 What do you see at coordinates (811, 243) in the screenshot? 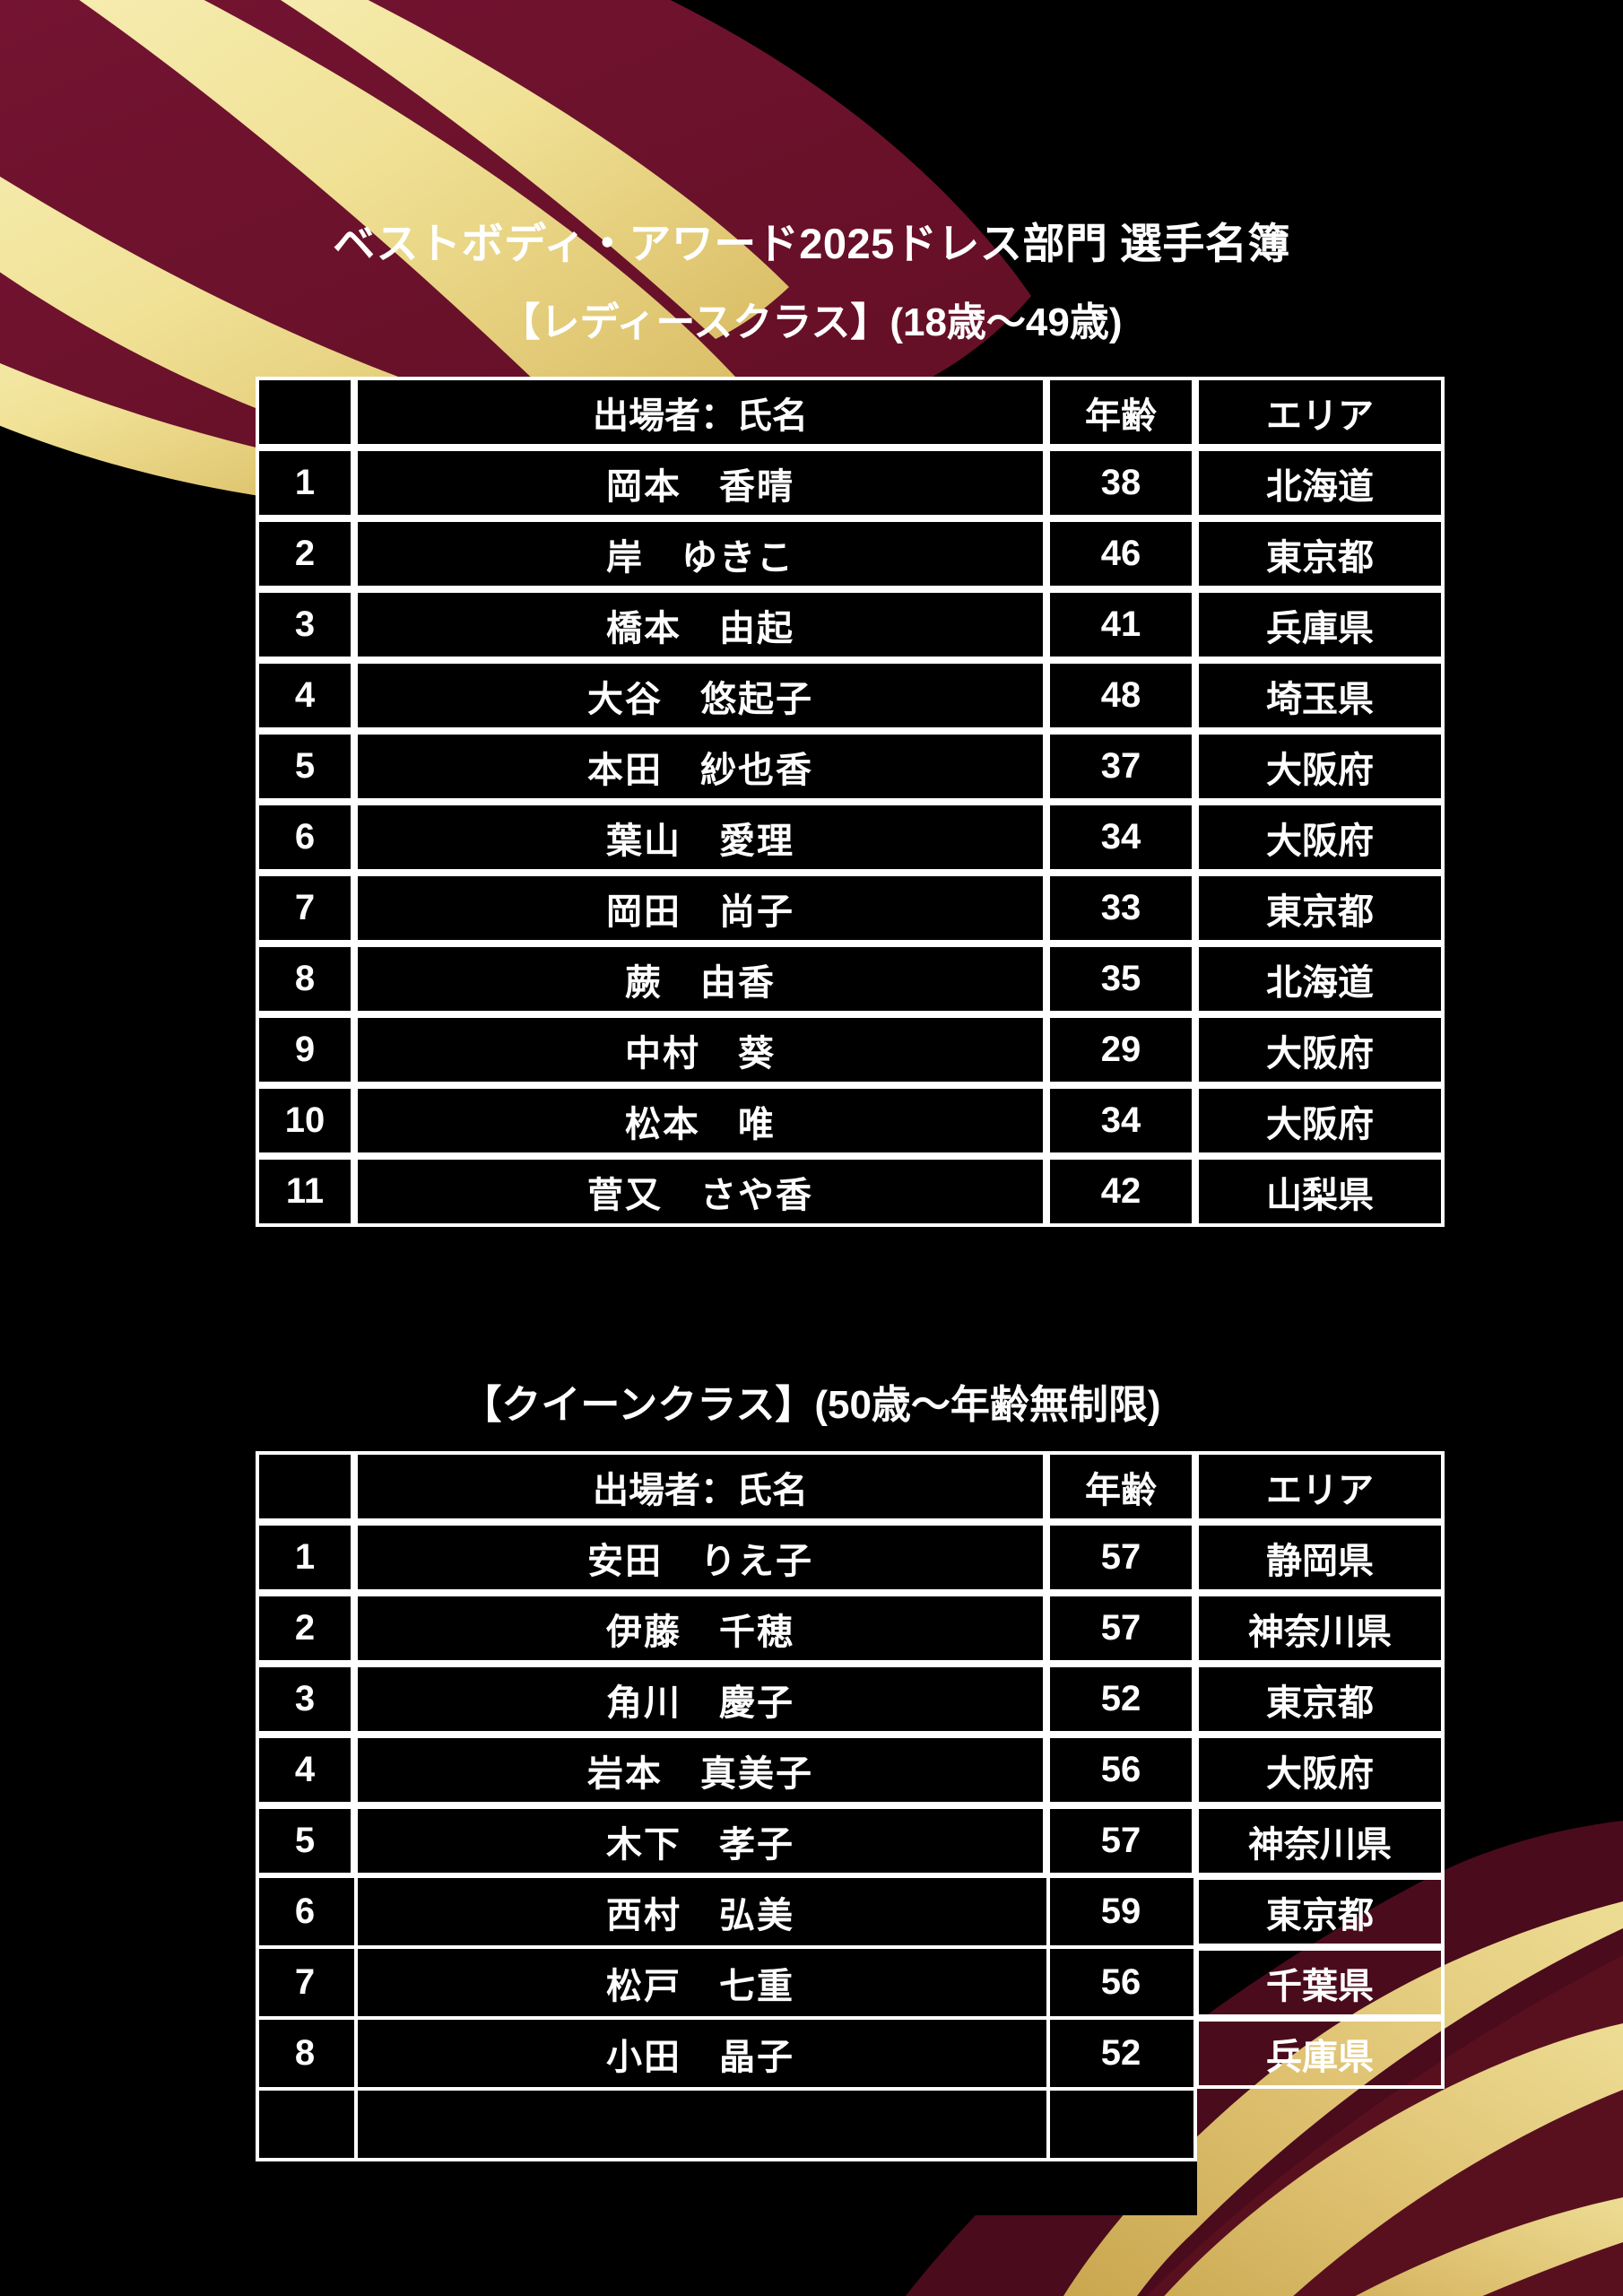
I see `page-title: ベストボディ・アワード2025ドレス部門 選手名簿` at bounding box center [811, 243].